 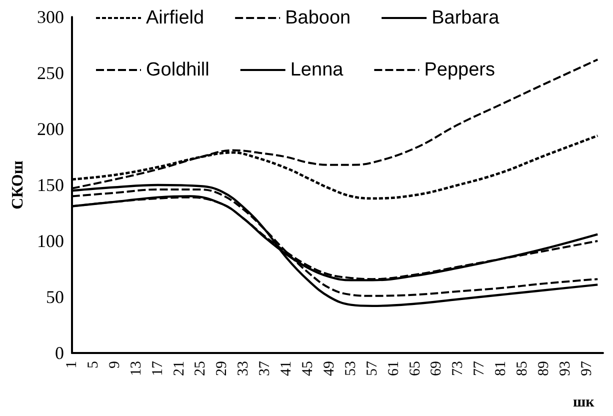 I want to click on x-tick-label: 93, so click(x=565, y=368).